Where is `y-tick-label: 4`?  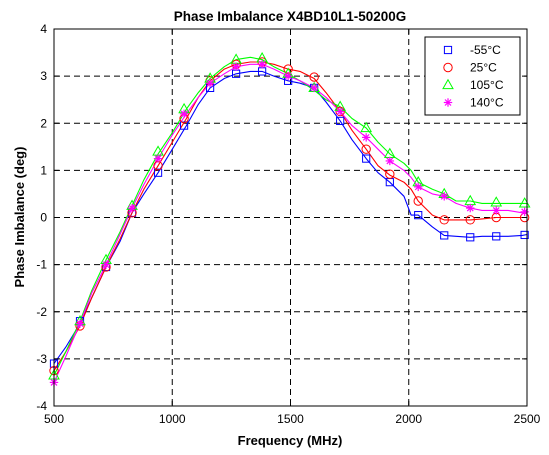
y-tick-label: 4 is located at coordinates (43, 29).